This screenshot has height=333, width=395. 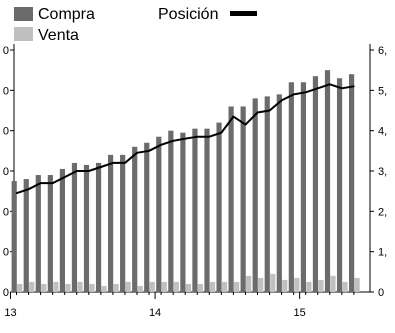 What do you see at coordinates (135, 25) in the screenshot?
I see `legend: Compra Venta Posición` at bounding box center [135, 25].